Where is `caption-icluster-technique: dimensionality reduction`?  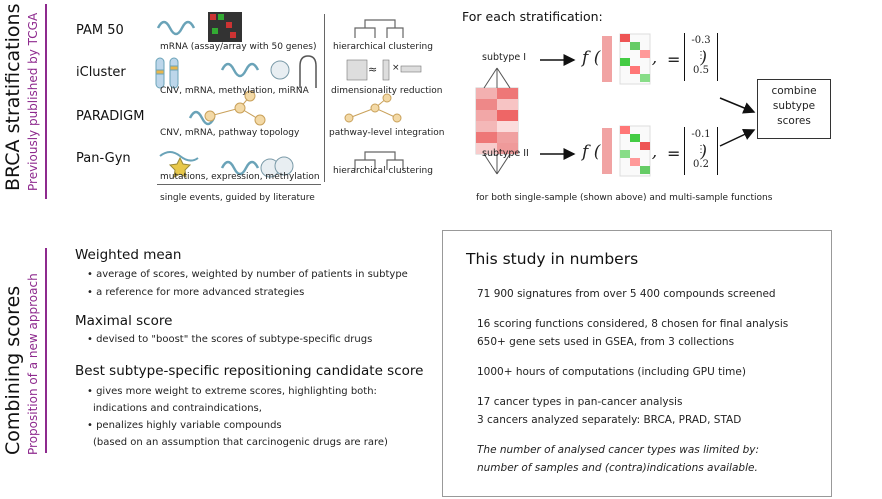 caption-icluster-technique: dimensionality reduction is located at coordinates (387, 91).